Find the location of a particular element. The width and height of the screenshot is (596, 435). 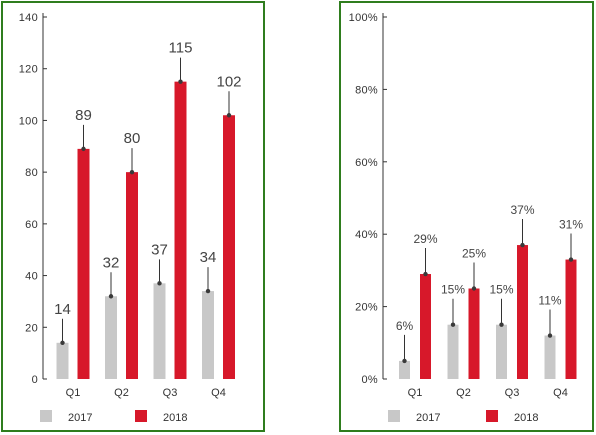

data-label: 11% is located at coordinates (549, 301).